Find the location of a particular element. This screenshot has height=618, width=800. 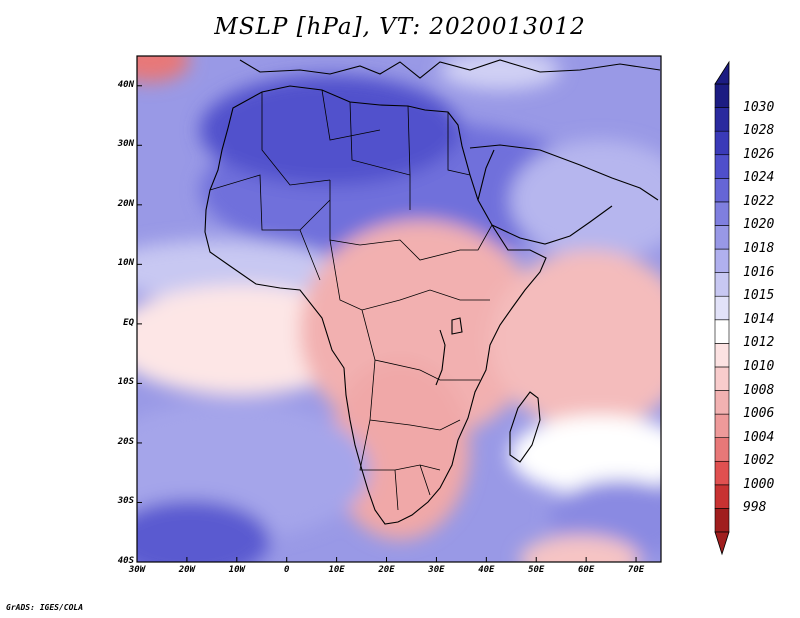

colorbar is located at coordinates (722, 308).